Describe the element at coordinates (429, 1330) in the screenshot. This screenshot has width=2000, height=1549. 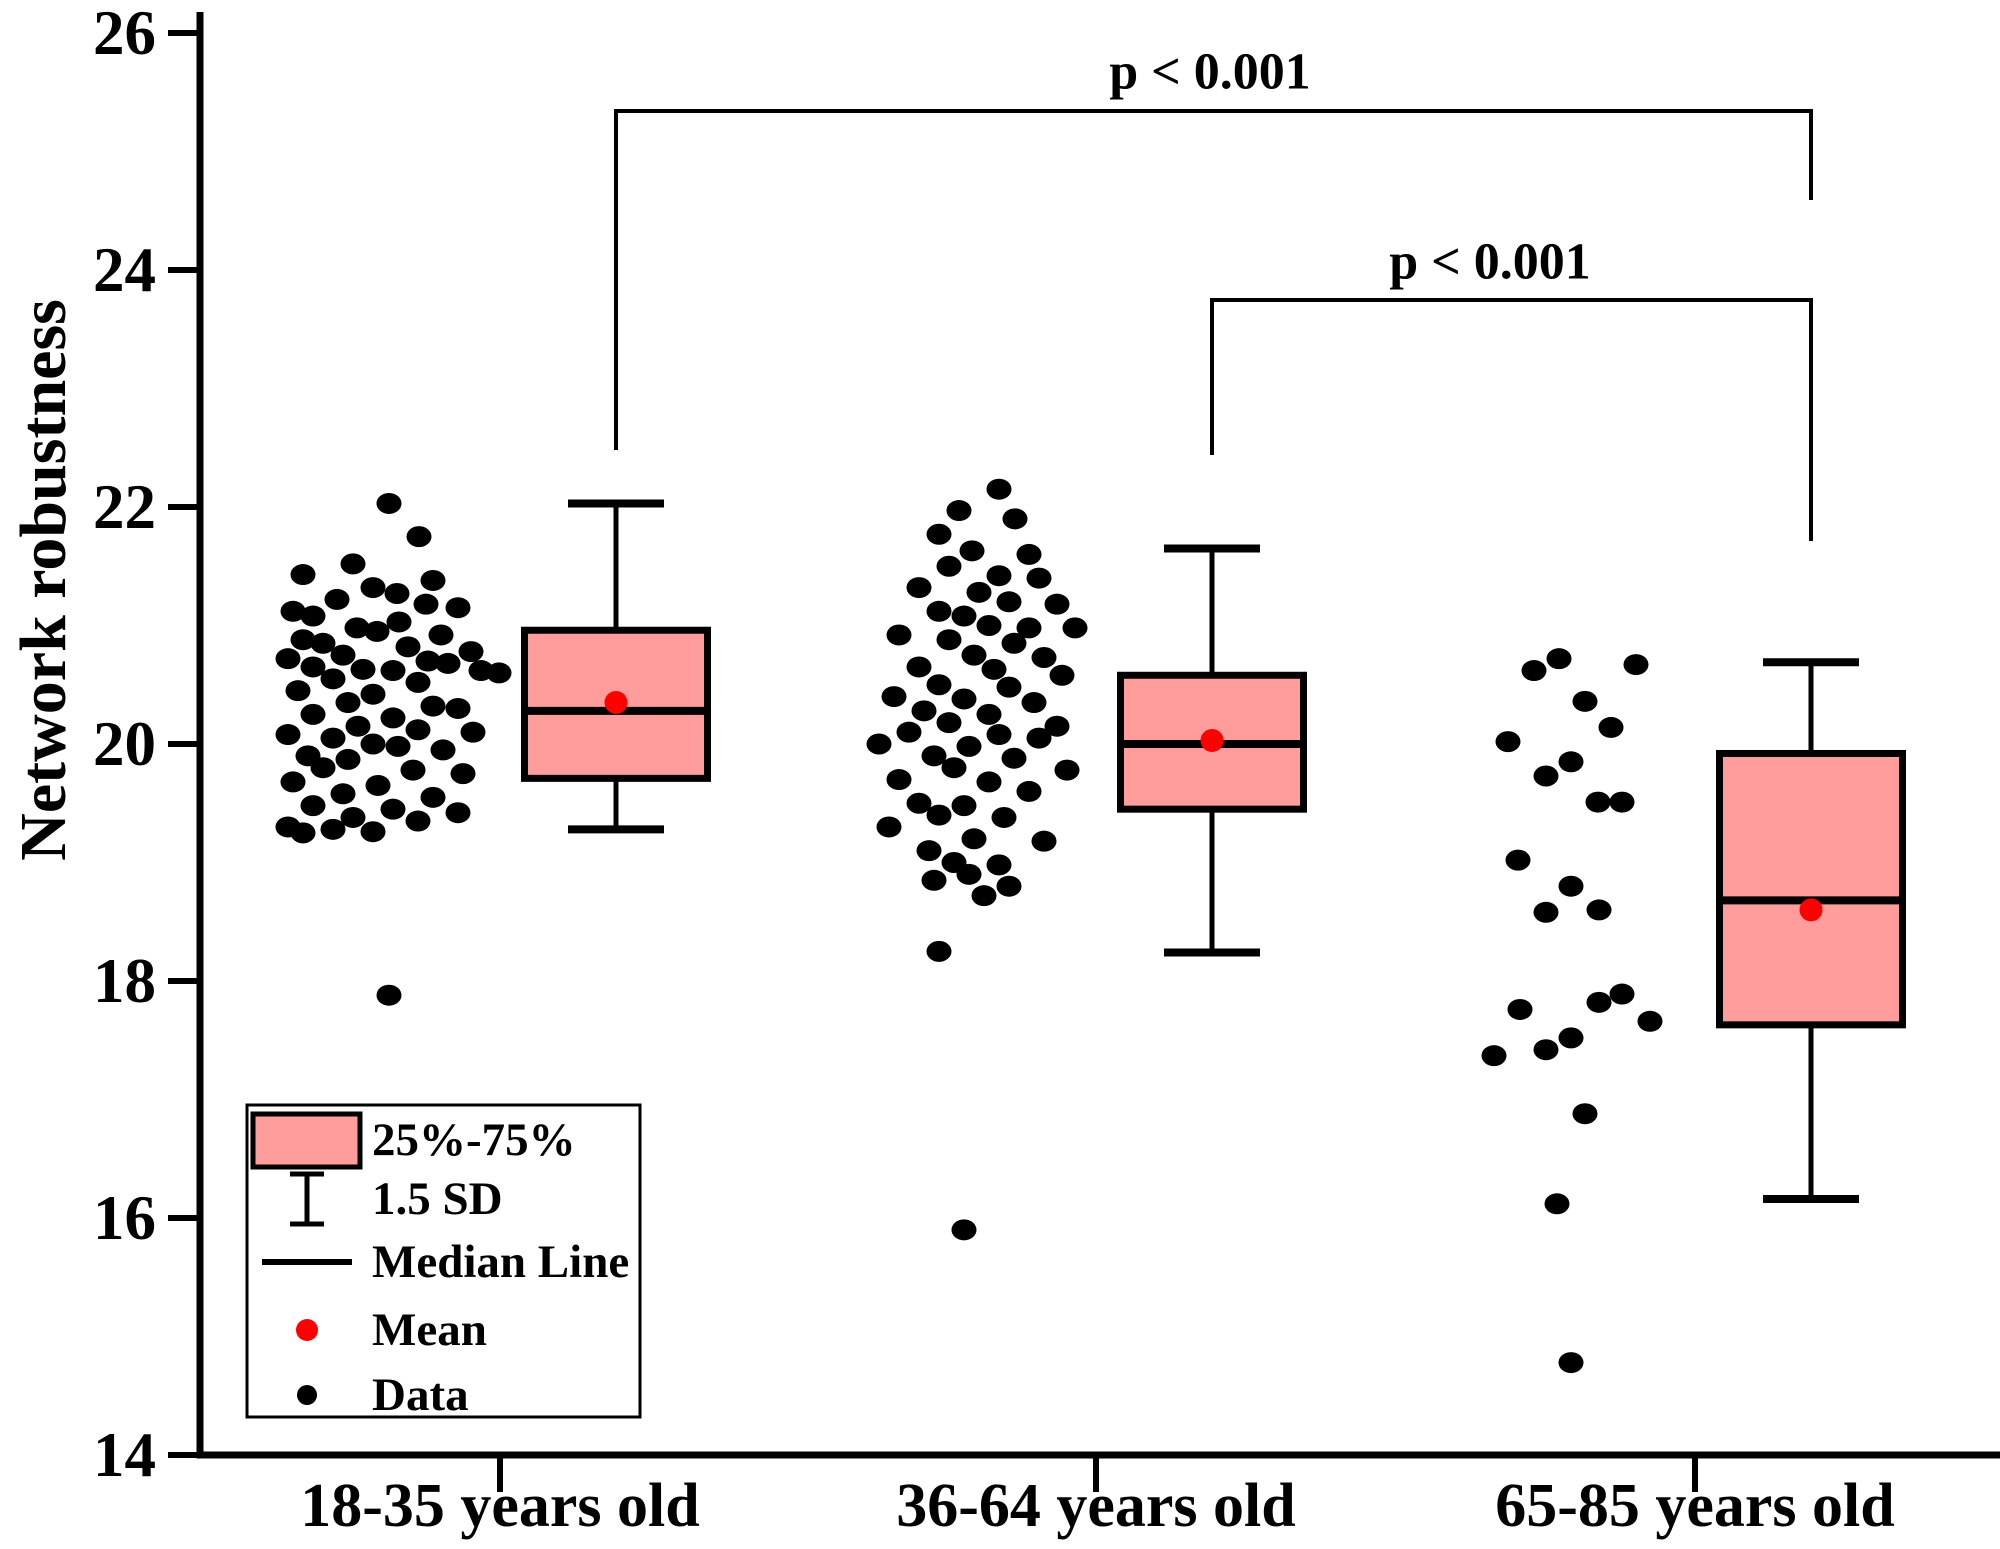
I see `legend-label-mean: Mean` at that location.